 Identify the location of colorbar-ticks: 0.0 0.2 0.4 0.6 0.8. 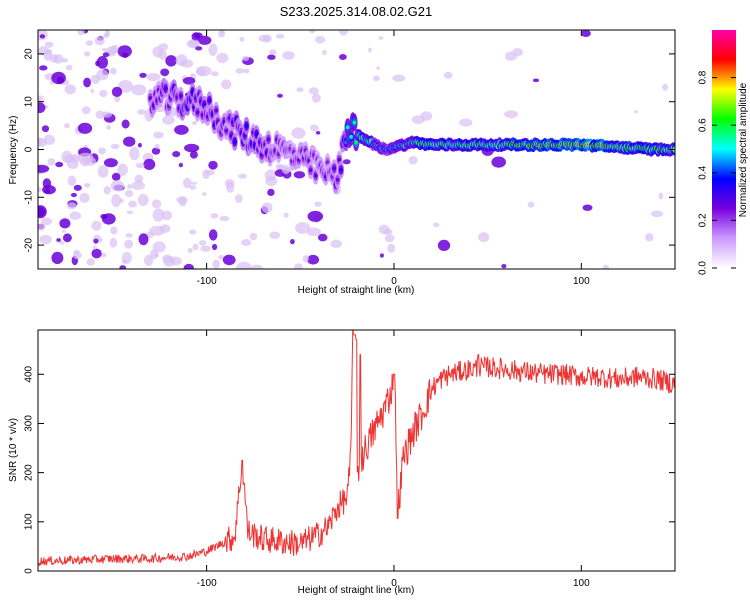
(717, 172).